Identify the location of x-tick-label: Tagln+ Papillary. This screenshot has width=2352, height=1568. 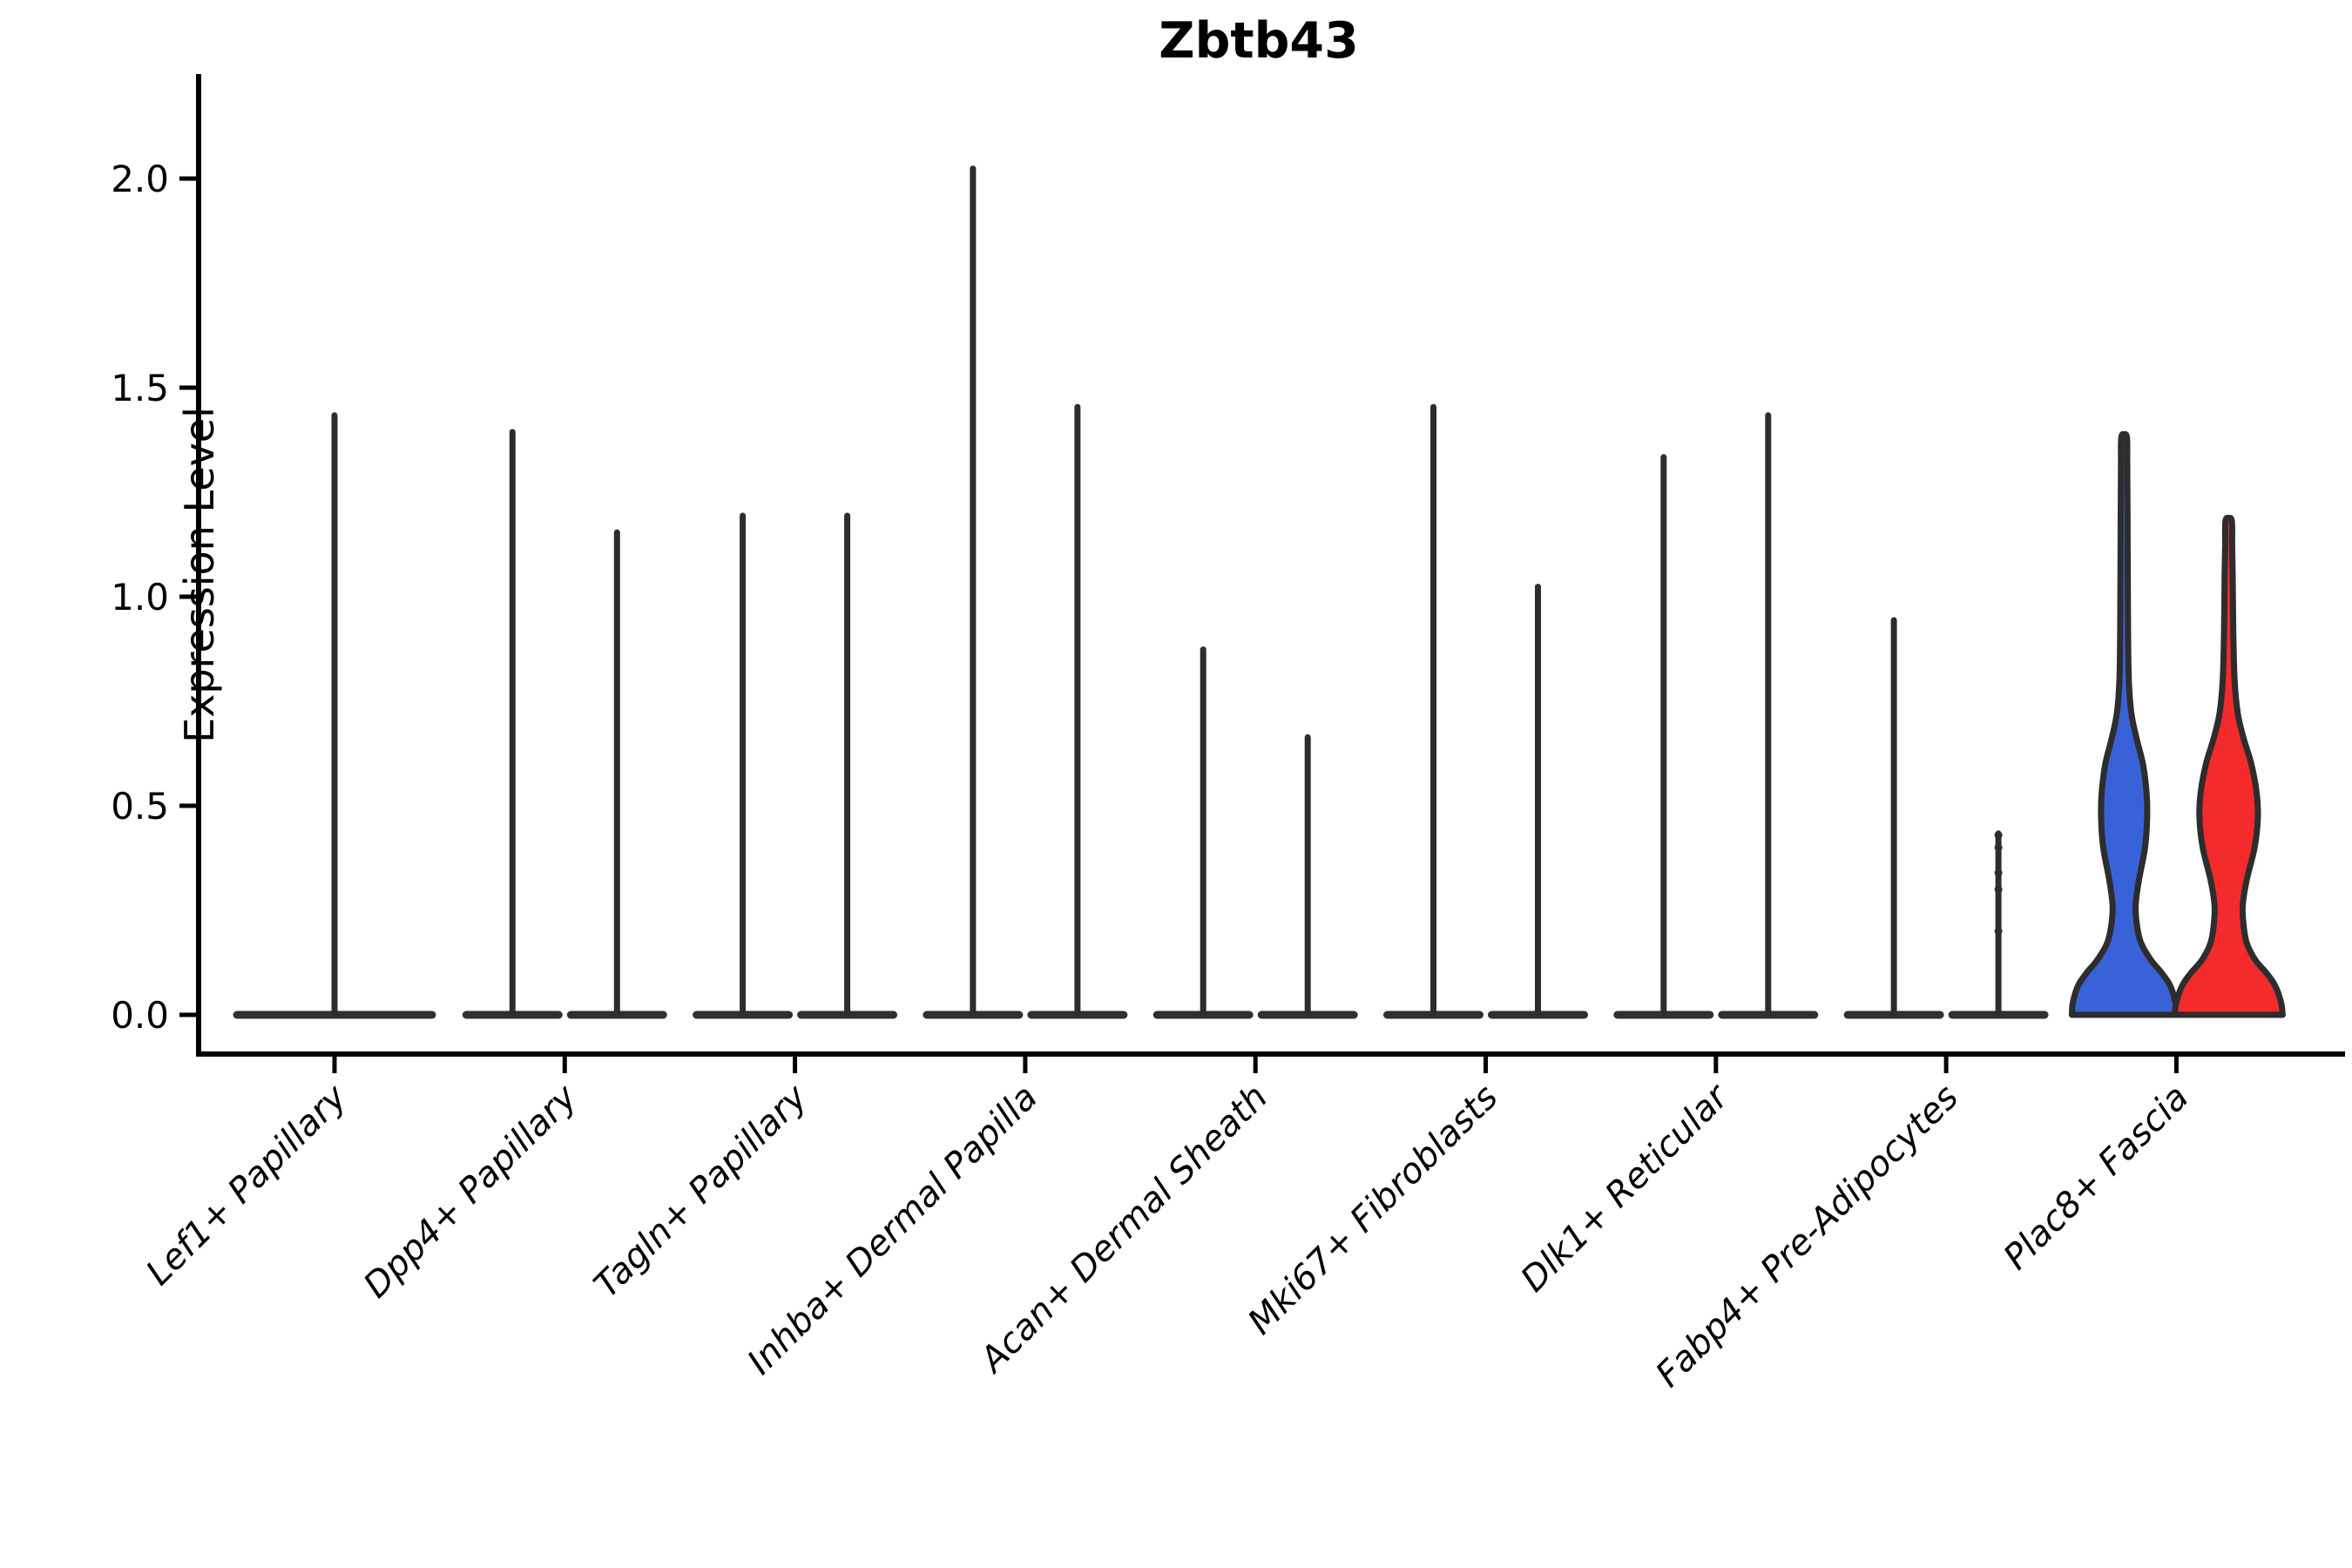
(700, 1191).